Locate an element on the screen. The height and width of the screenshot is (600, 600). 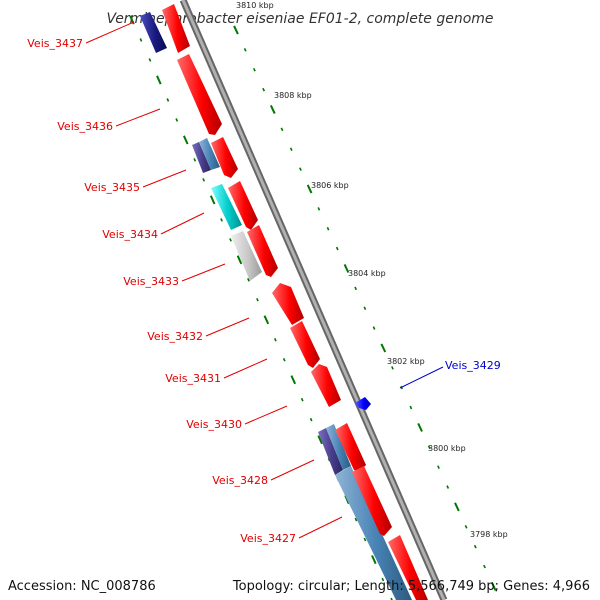
feature-fwd-3427a is located at coordinates (372, 501).